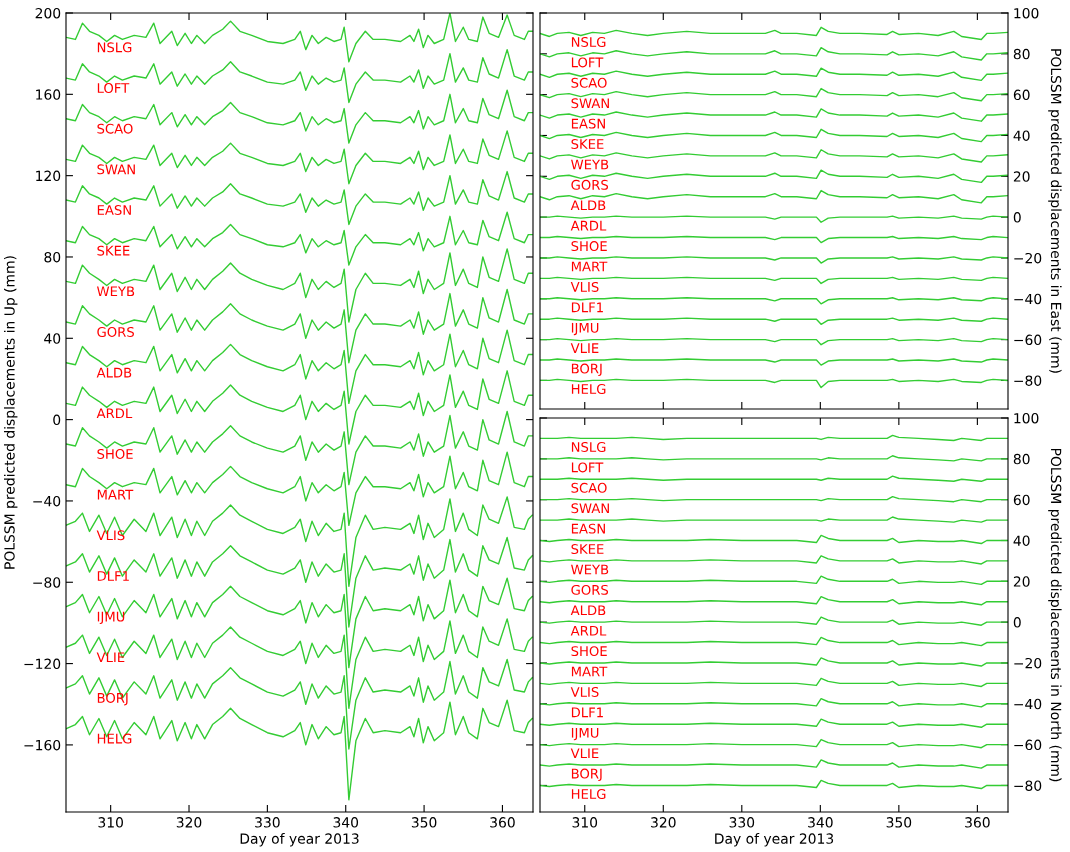  Describe the element at coordinates (42, 745) in the screenshot. I see `y-tick-label: −160` at that location.